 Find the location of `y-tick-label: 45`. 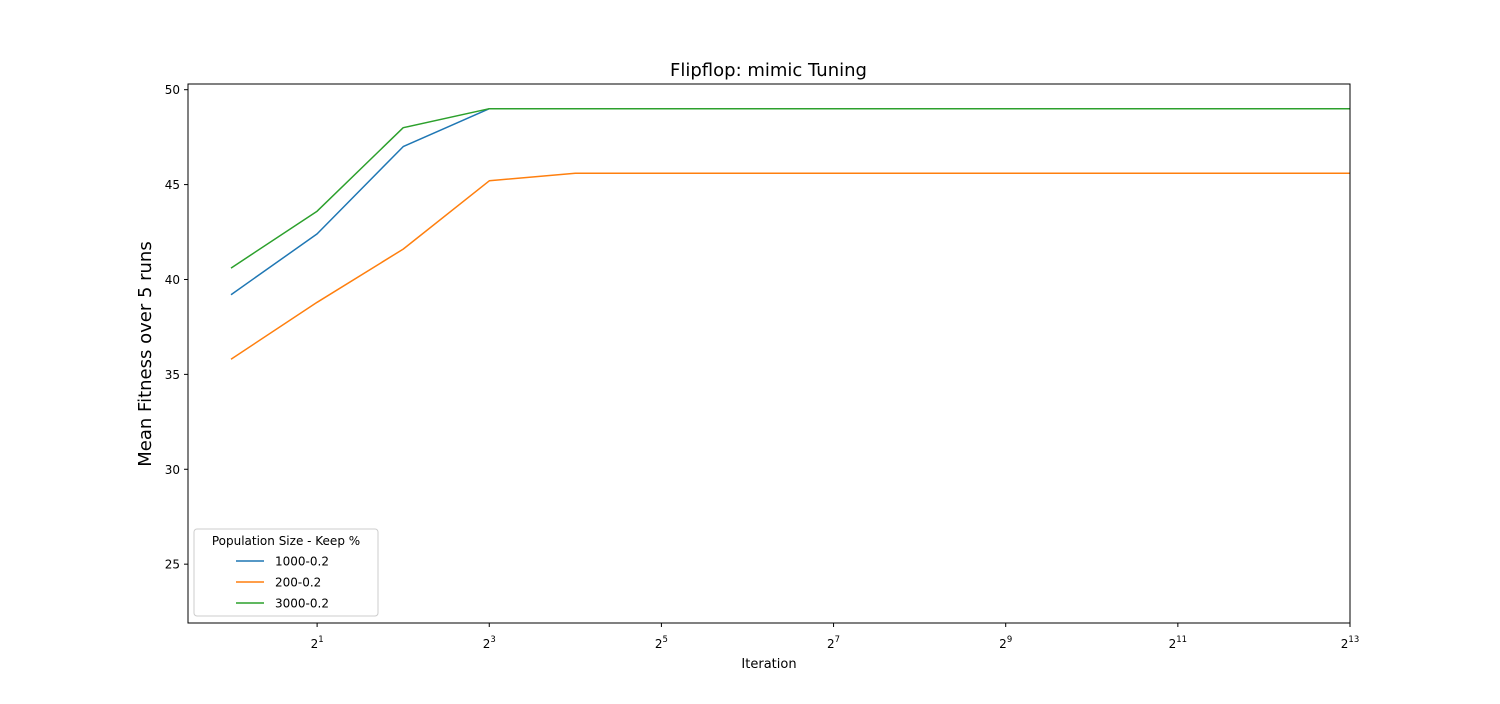

y-tick-label: 45 is located at coordinates (172, 185).